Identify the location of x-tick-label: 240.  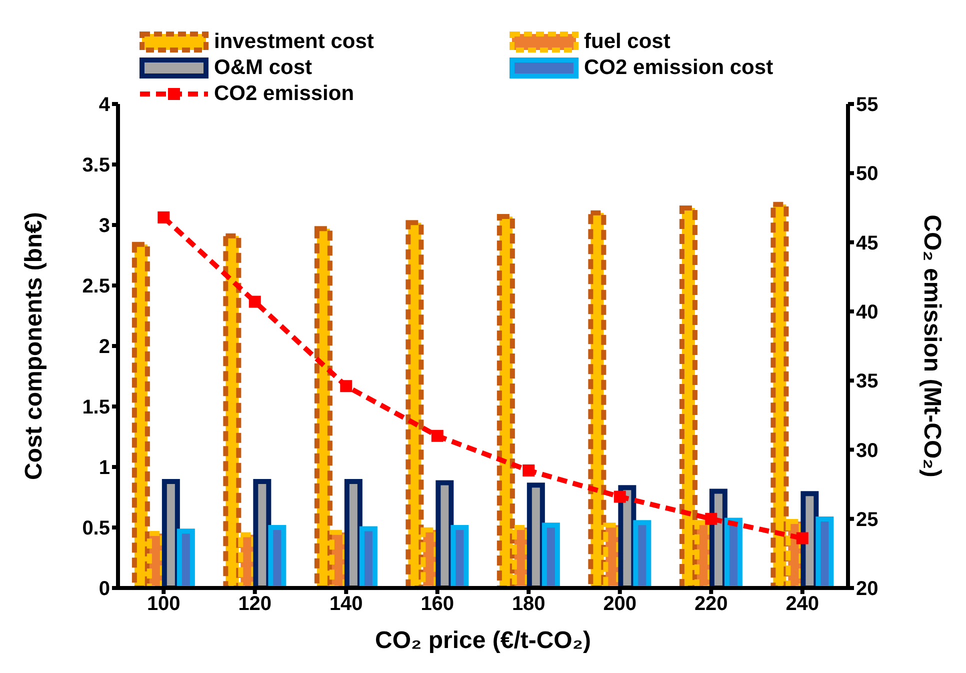
(803, 604).